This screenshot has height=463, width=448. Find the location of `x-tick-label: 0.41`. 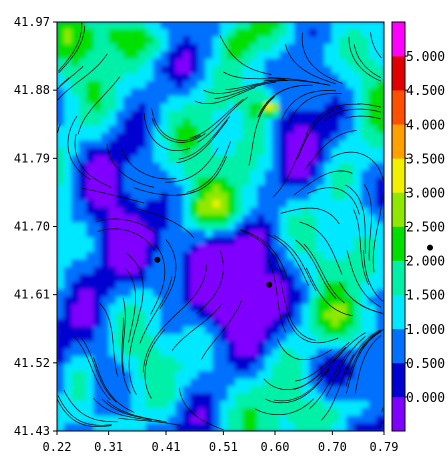

x-tick-label: 0.41 is located at coordinates (166, 447).